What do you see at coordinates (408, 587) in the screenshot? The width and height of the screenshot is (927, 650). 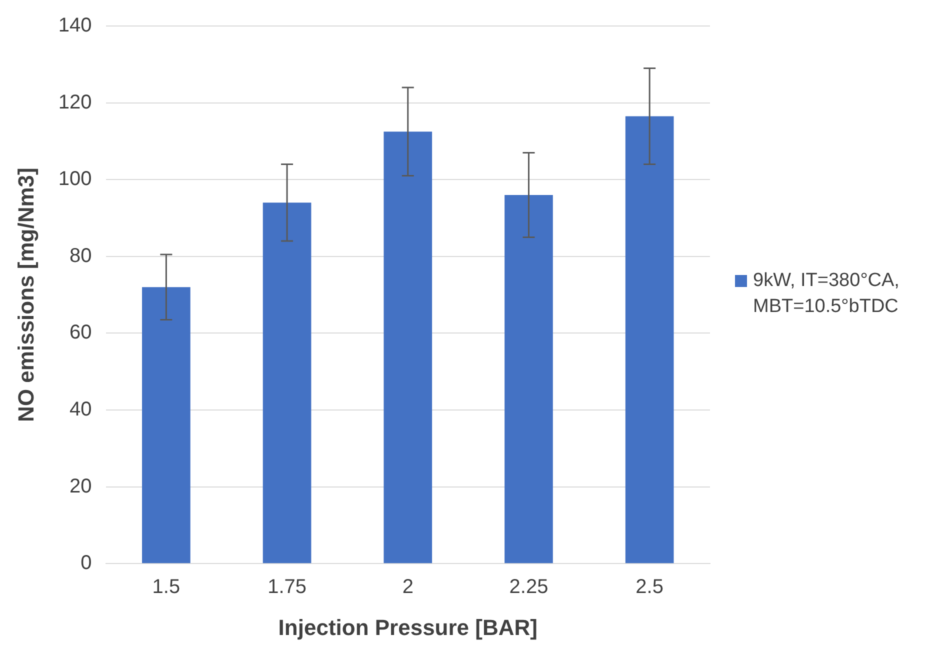 I see `x-tick-label: 2` at bounding box center [408, 587].